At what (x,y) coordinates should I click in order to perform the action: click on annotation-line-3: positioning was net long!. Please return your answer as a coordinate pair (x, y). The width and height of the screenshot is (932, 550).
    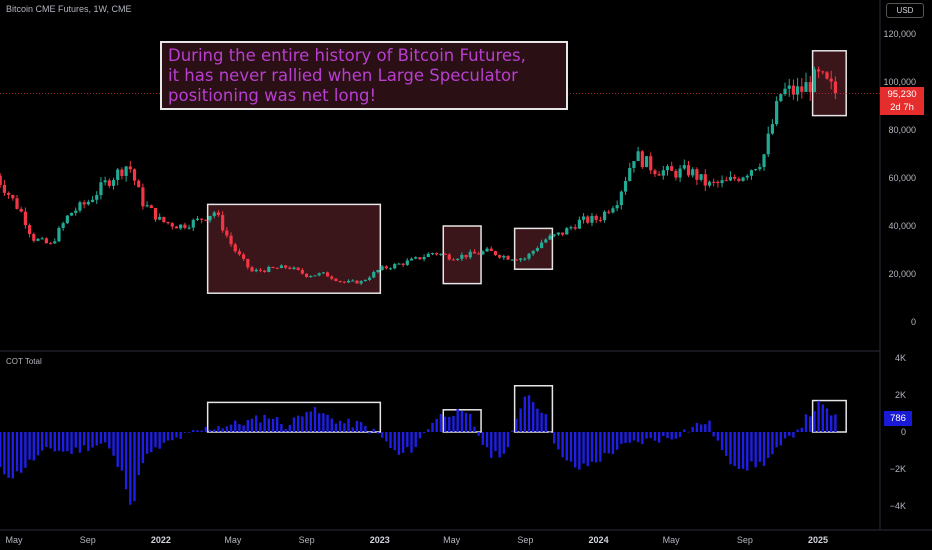
    Looking at the image, I should click on (272, 95).